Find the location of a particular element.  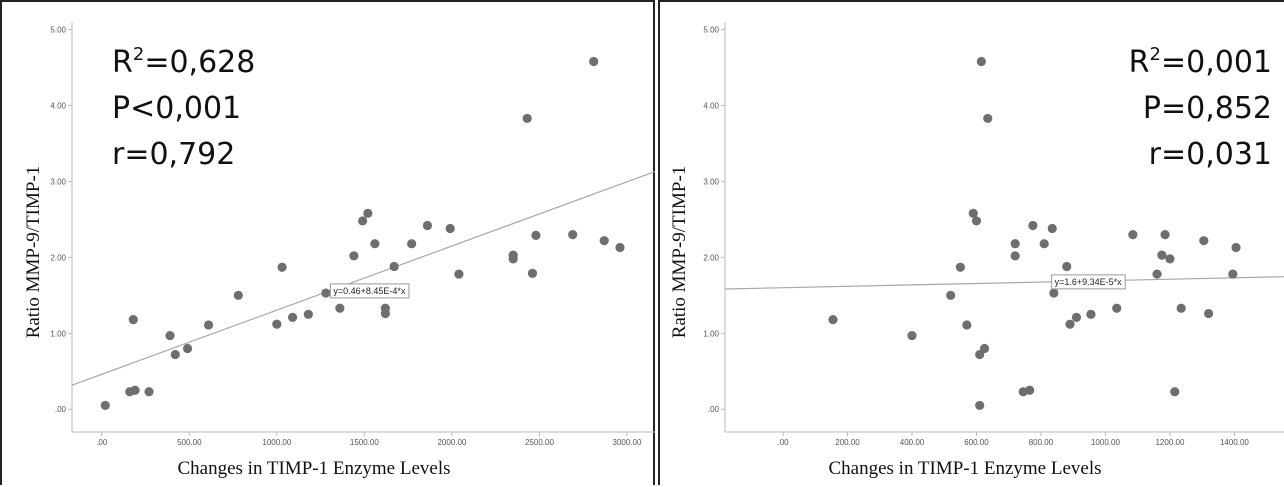

x-tick-label: 2000.00 is located at coordinates (451, 442).